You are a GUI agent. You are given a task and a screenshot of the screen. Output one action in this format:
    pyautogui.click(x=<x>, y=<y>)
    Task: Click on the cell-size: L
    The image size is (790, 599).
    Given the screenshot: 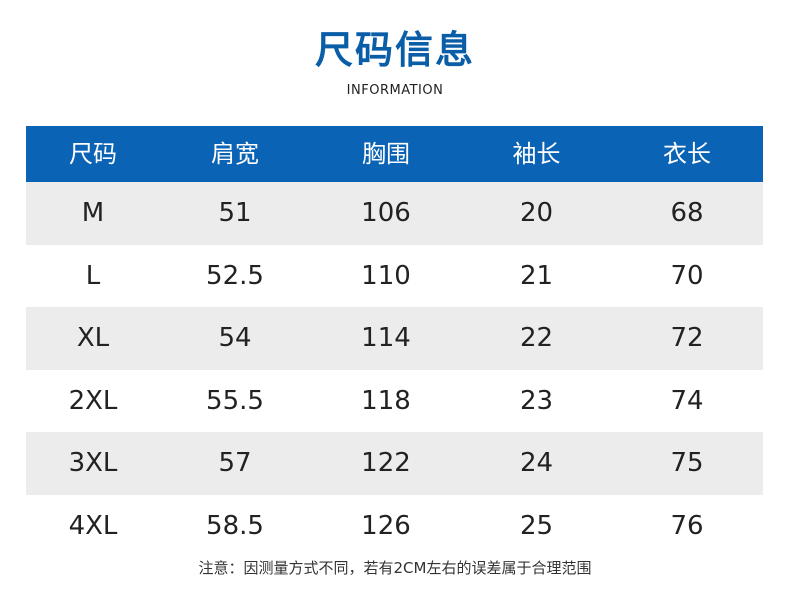 What is the action you would take?
    pyautogui.click(x=93, y=275)
    